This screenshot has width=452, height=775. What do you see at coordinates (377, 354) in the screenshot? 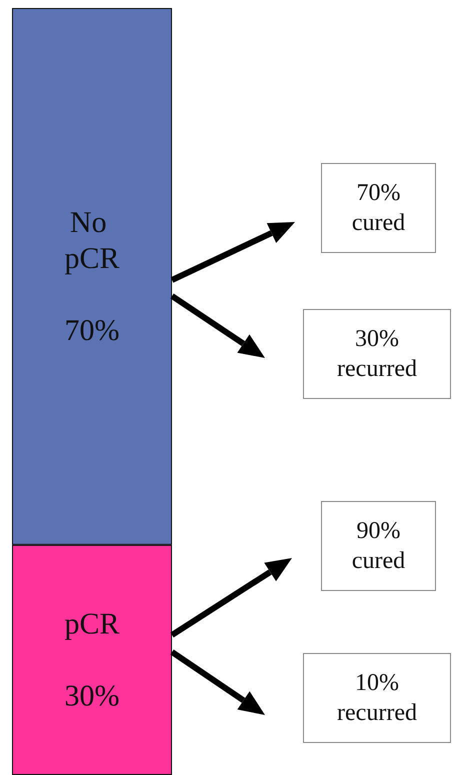
I see `text: 30% recurred` at bounding box center [377, 354].